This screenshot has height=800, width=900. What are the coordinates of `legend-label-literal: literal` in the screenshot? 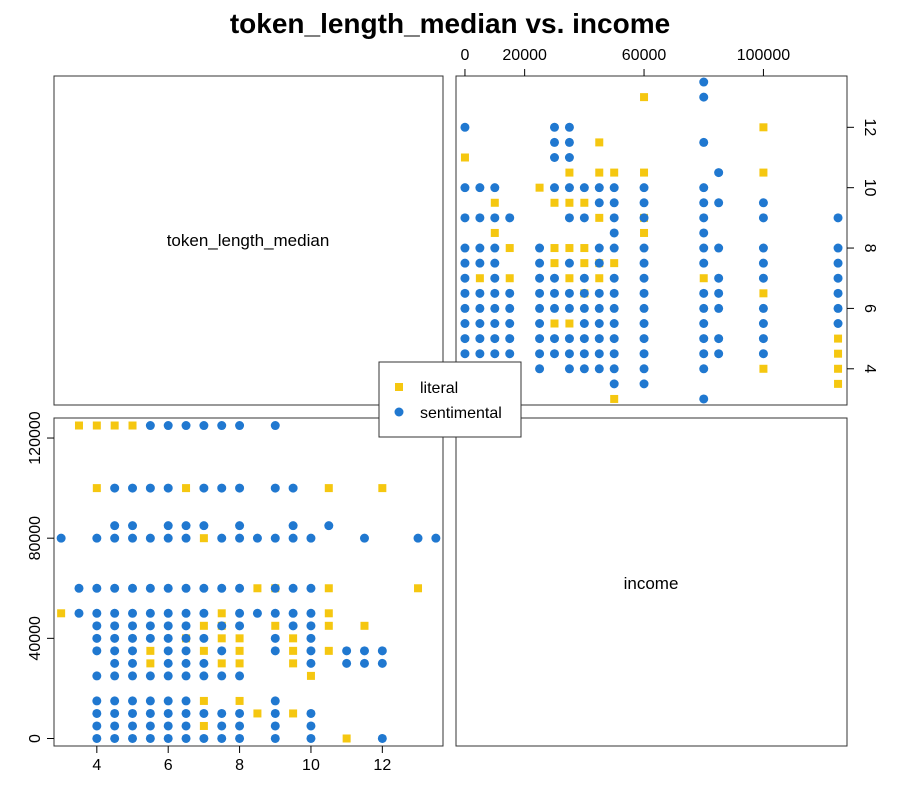 It's located at (439, 388).